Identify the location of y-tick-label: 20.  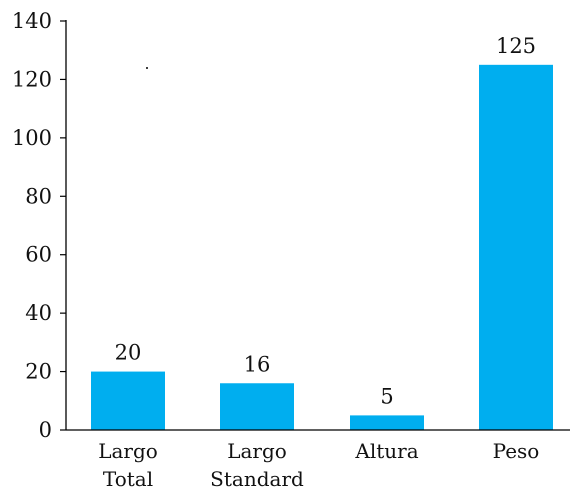
(38, 372).